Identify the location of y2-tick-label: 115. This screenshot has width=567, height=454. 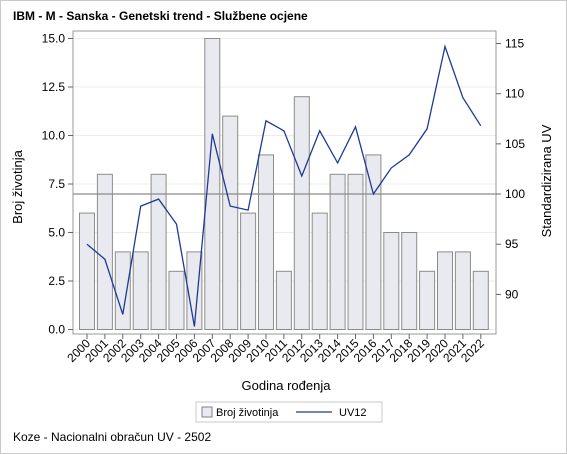
(514, 44).